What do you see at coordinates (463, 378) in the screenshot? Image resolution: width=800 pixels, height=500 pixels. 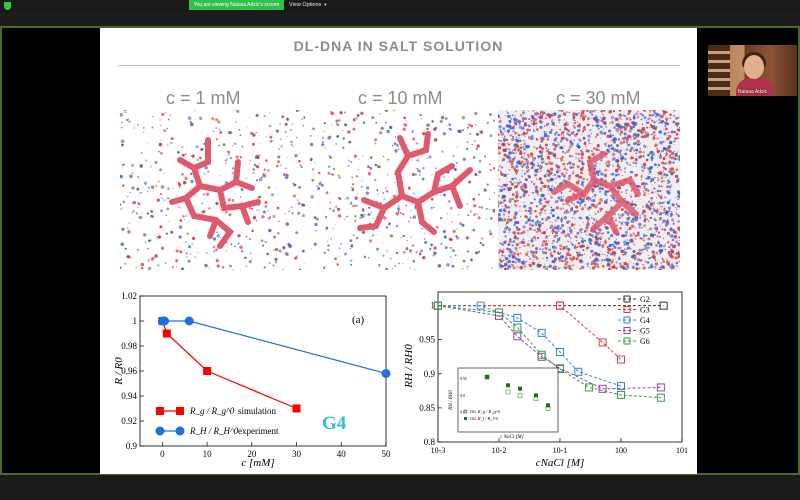 I see `inset-y-tick-label: 0.95` at bounding box center [463, 378].